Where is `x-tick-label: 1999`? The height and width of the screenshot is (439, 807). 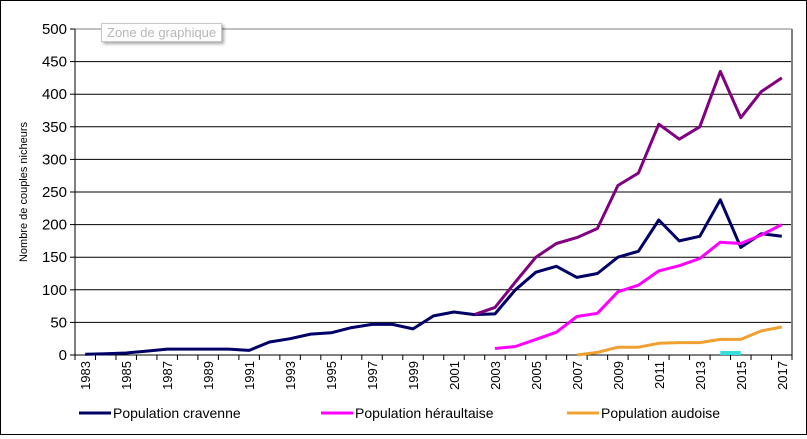
x-tick-label: 1999 is located at coordinates (413, 375).